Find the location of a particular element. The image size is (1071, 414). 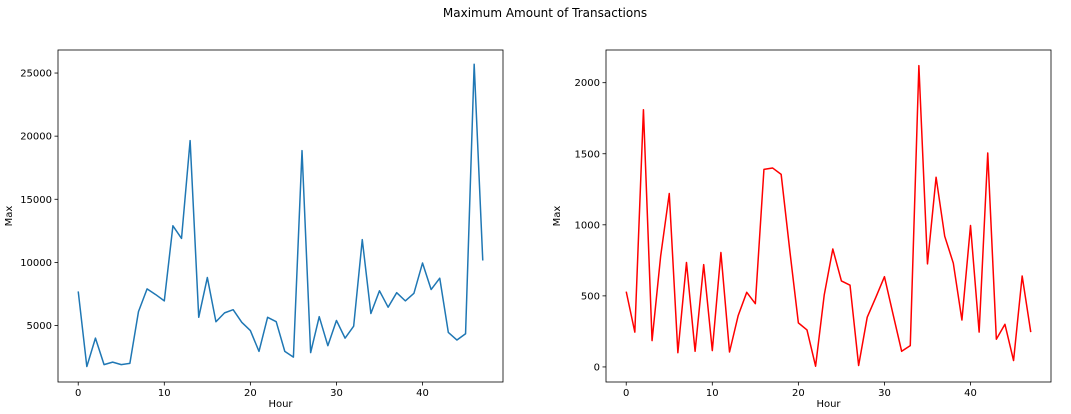

y-tick-label: 5000 is located at coordinates (39, 326).